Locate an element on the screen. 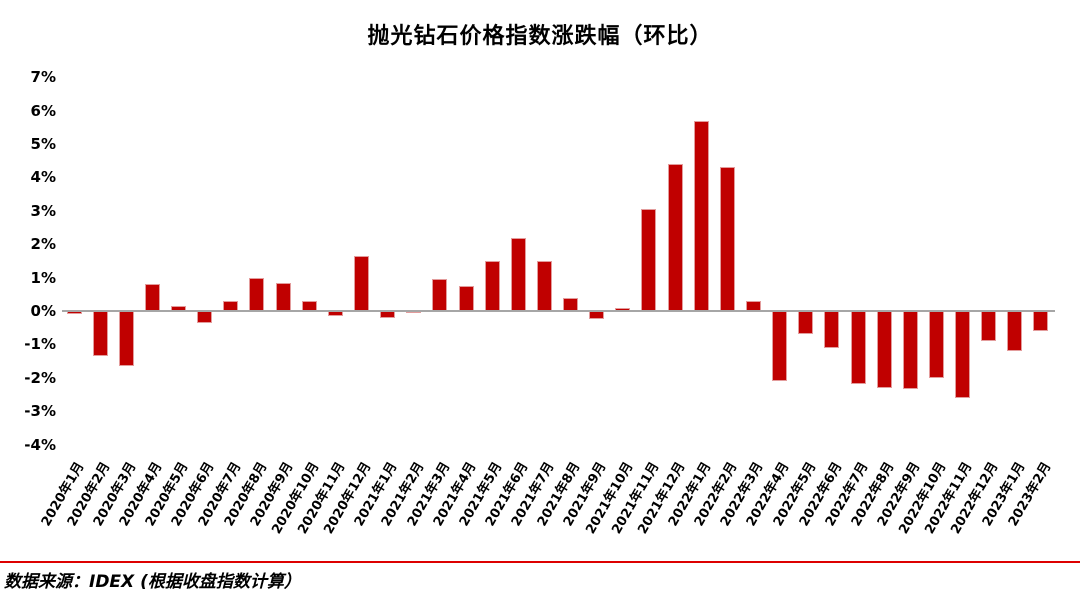 The image size is (1080, 594). y-axis-tick-label: 2% is located at coordinates (43, 244).